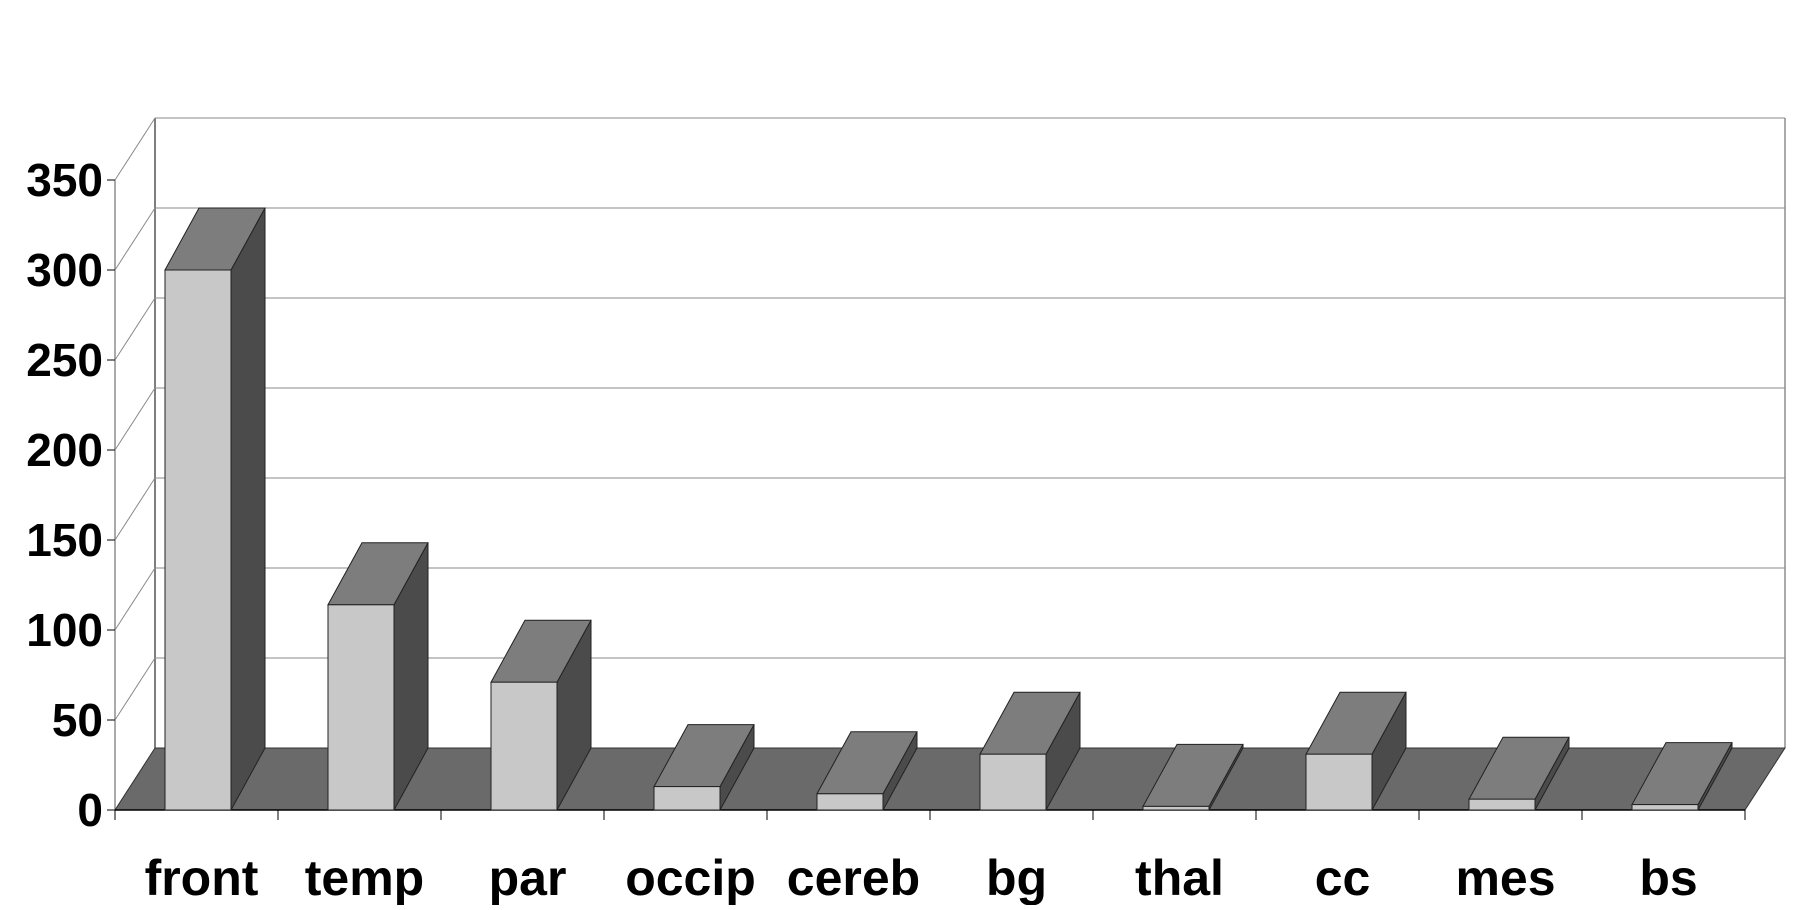 This screenshot has height=910, width=1800. I want to click on bar-mes, so click(1519, 773).